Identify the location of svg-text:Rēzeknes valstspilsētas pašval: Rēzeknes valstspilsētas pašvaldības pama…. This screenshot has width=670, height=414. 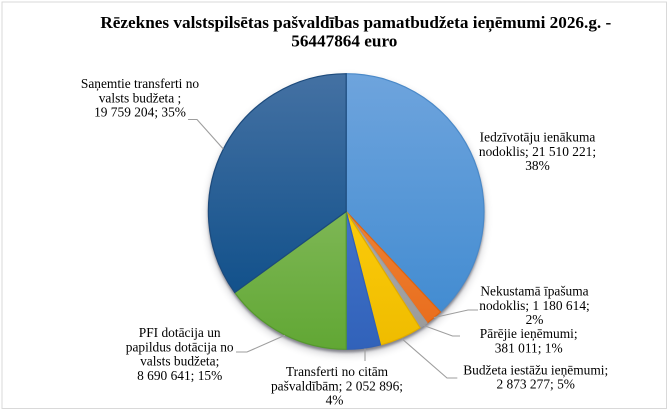
(355, 23).